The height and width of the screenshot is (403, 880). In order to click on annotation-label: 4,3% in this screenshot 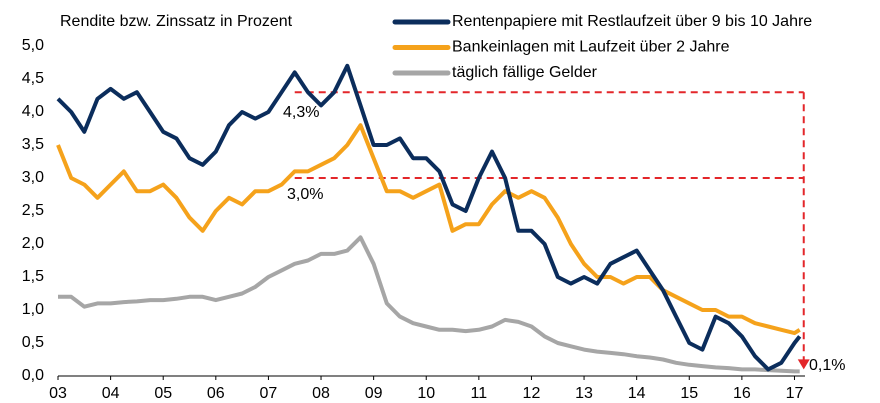, I will do `click(301, 112)`.